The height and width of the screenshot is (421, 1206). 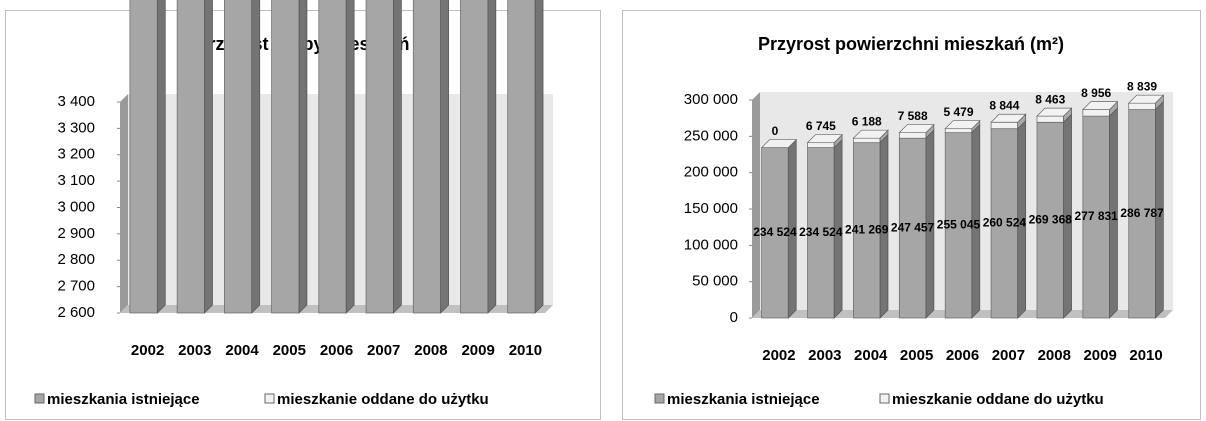 I want to click on y-tick-label: 3 300, so click(x=76, y=127).